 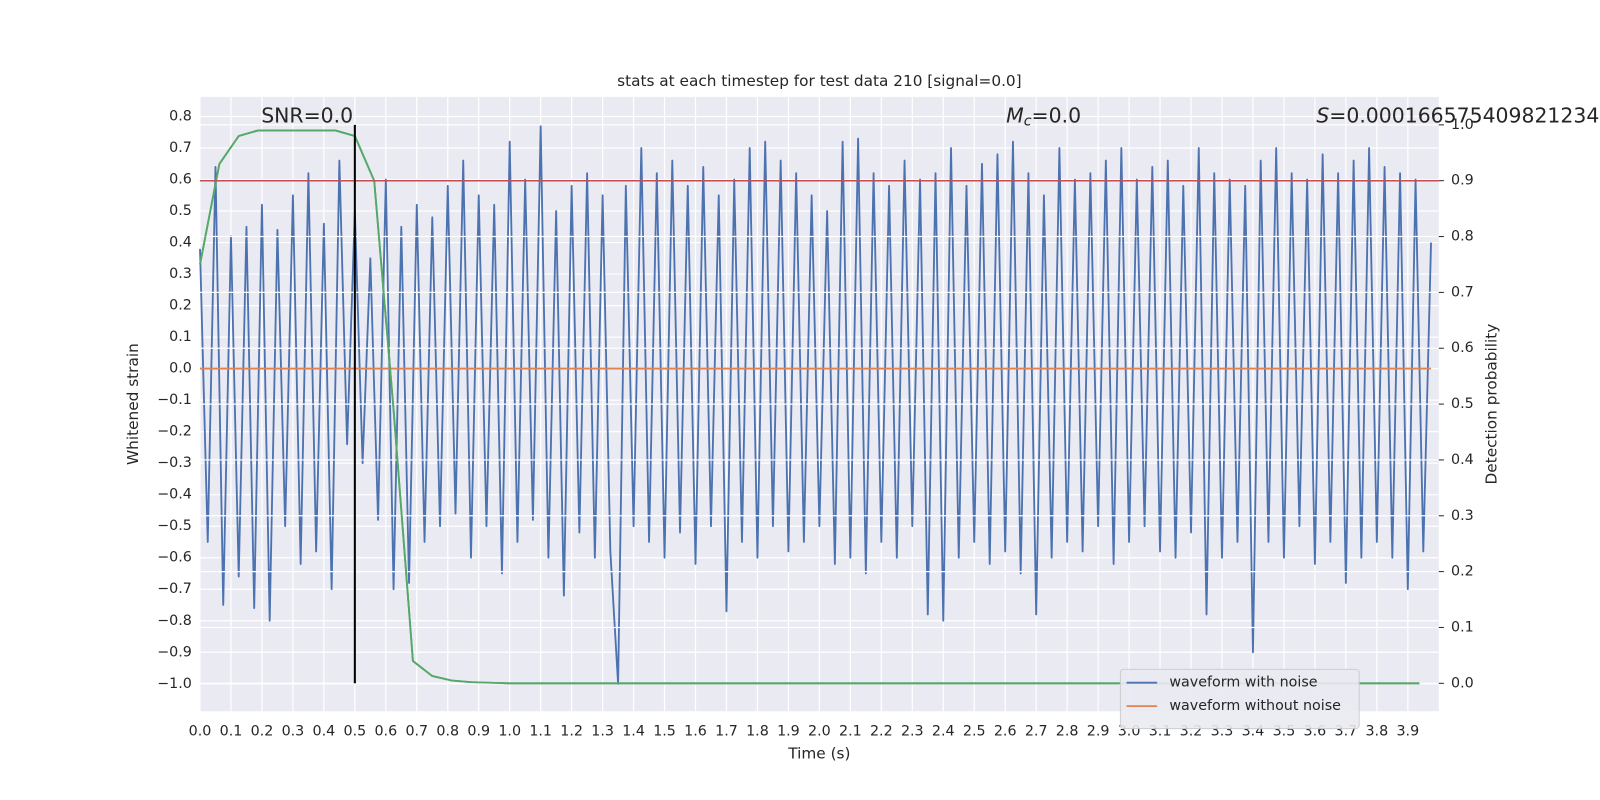 What do you see at coordinates (385, 732) in the screenshot?
I see `x-tick-label: 0.6` at bounding box center [385, 732].